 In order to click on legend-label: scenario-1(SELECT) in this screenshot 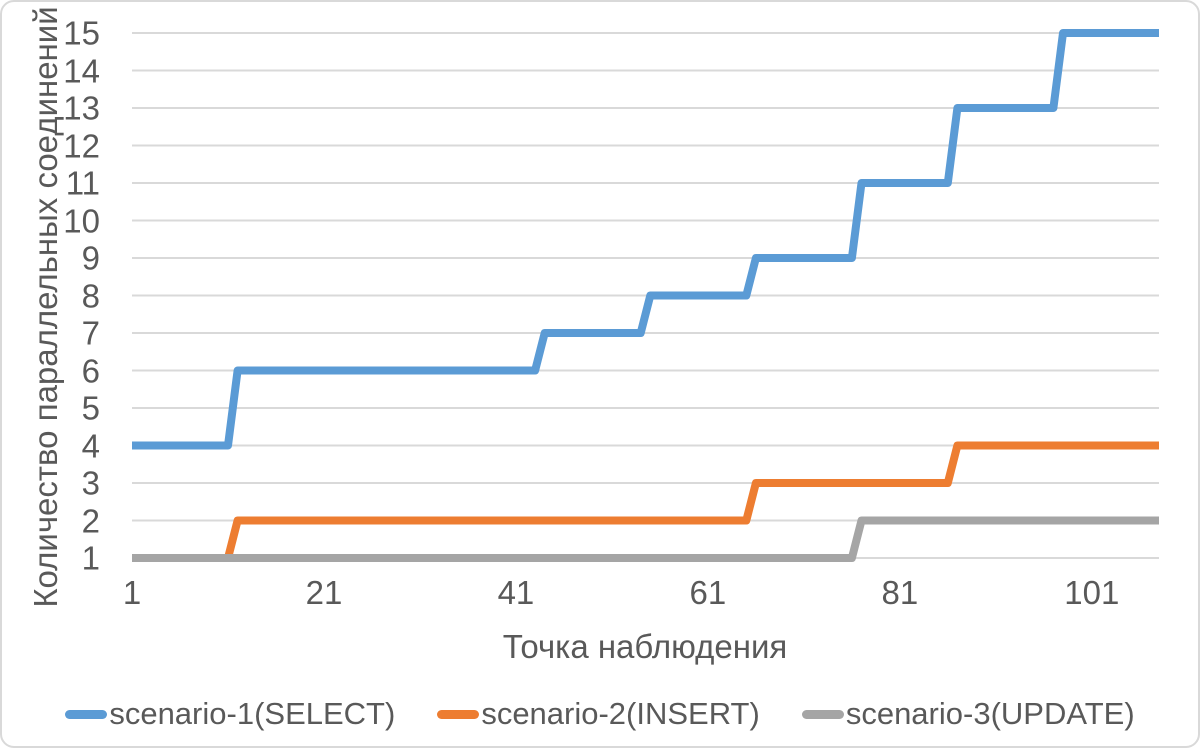, I will do `click(252, 713)`.